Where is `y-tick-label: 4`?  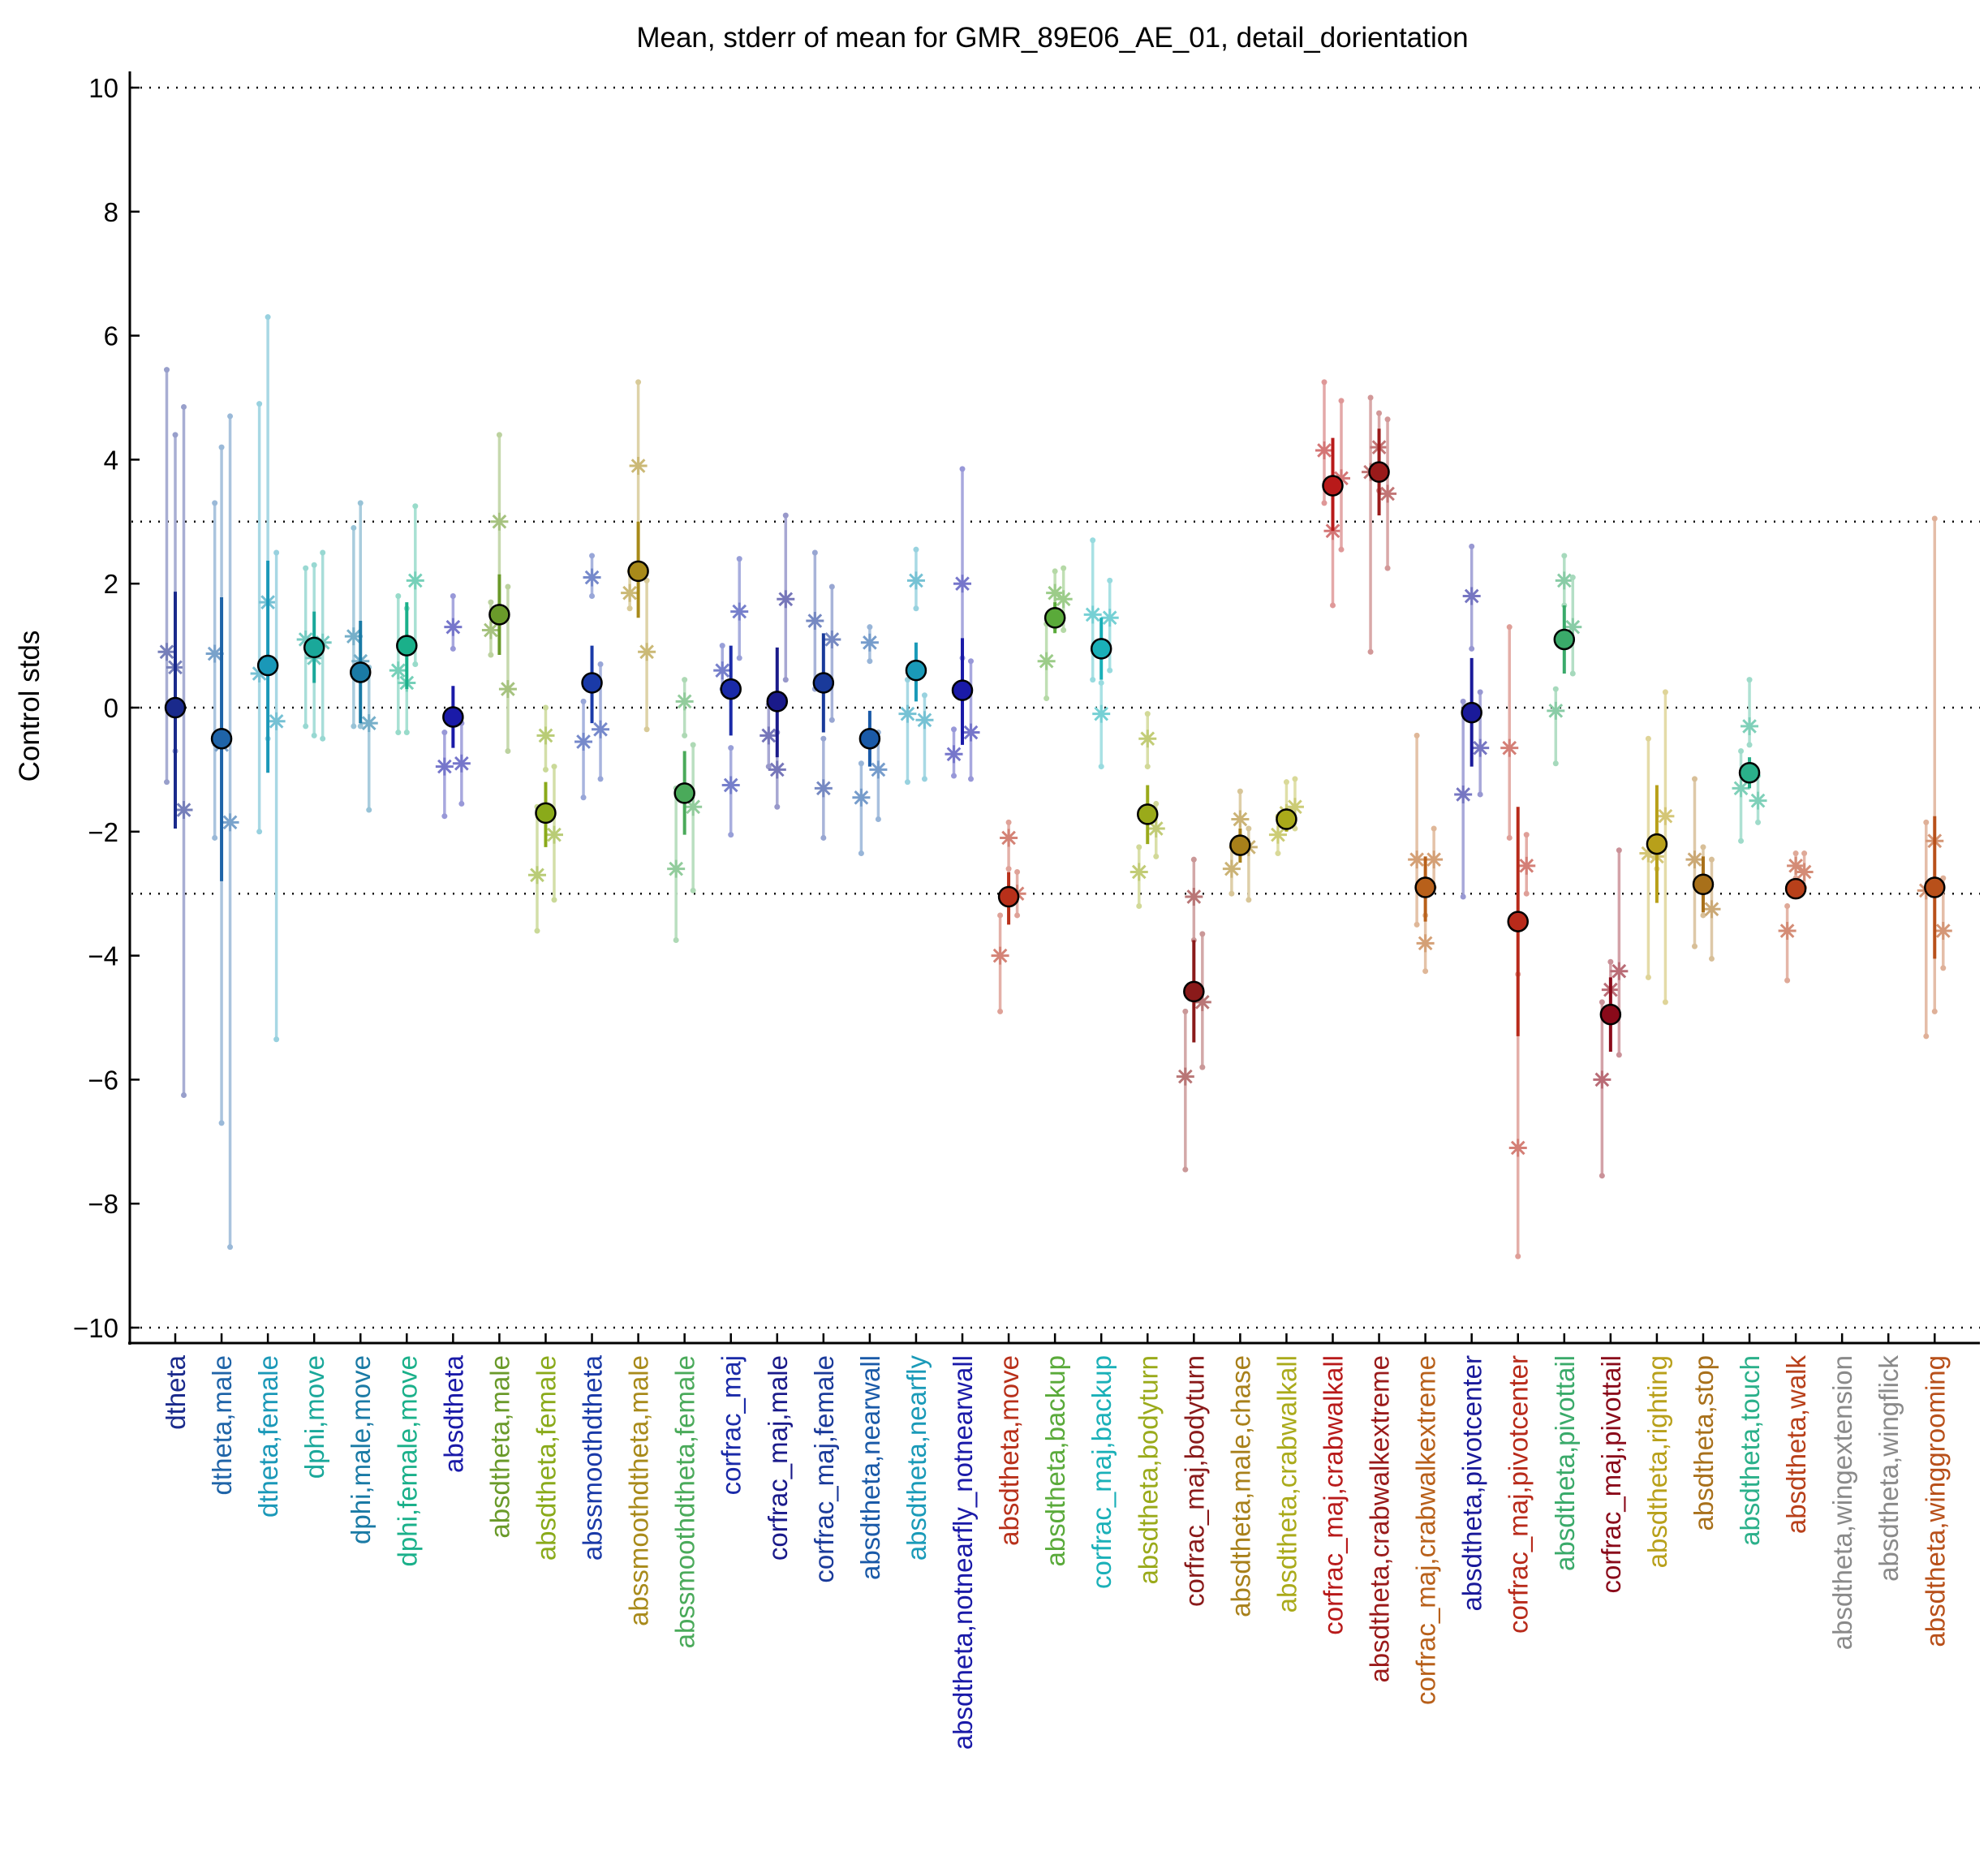 y-tick-label: 4 is located at coordinates (111, 460).